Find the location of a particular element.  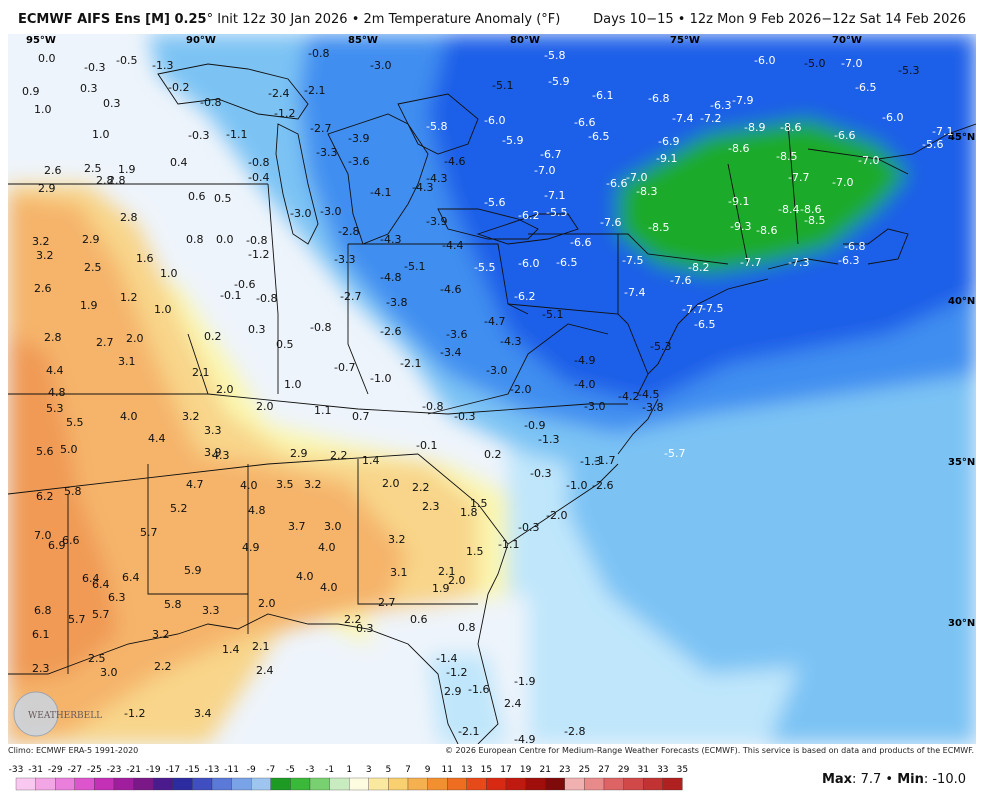

anomaly-value-label: -0.2 is located at coordinates (178, 87).